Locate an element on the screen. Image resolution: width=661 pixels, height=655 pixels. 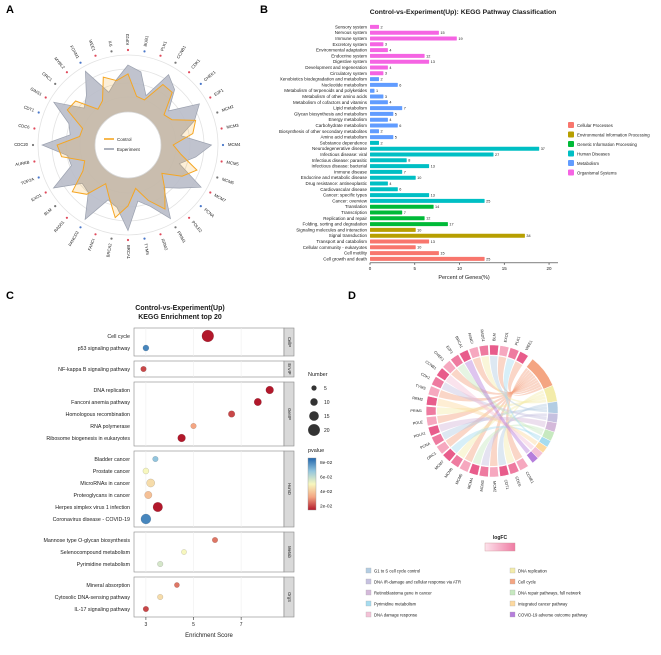
gene-label: PRIM1 is located at coordinates (181, 237).